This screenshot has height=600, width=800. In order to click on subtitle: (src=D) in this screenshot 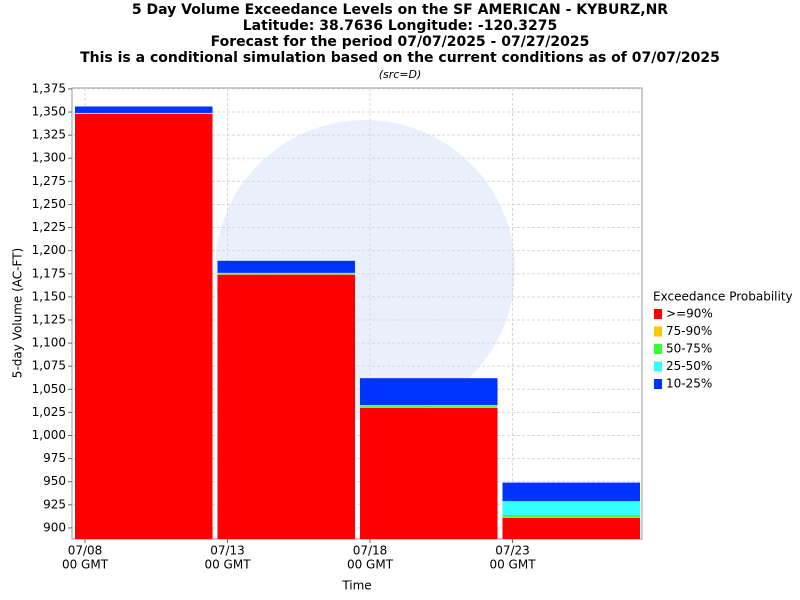, I will do `click(400, 74)`.